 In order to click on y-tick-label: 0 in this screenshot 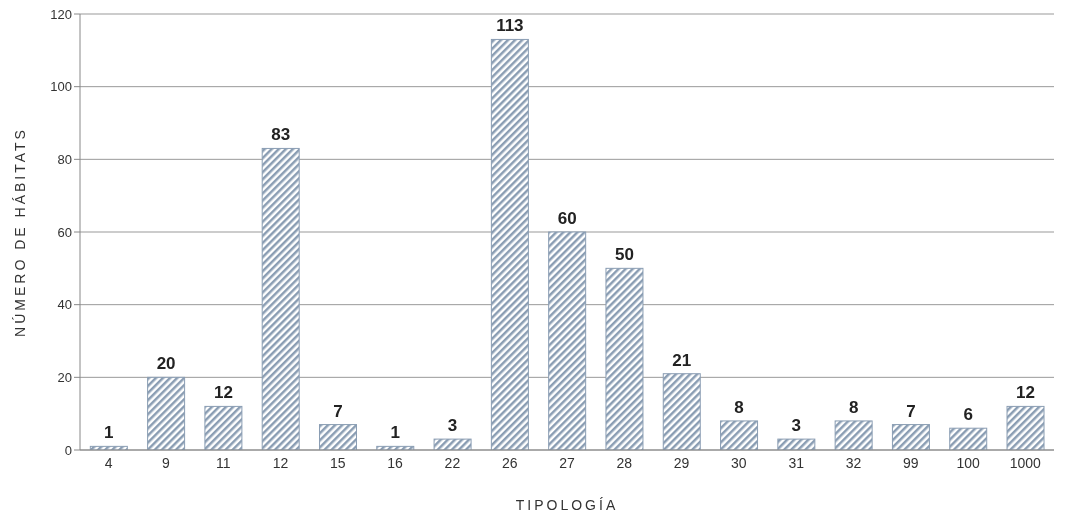, I will do `click(68, 450)`.